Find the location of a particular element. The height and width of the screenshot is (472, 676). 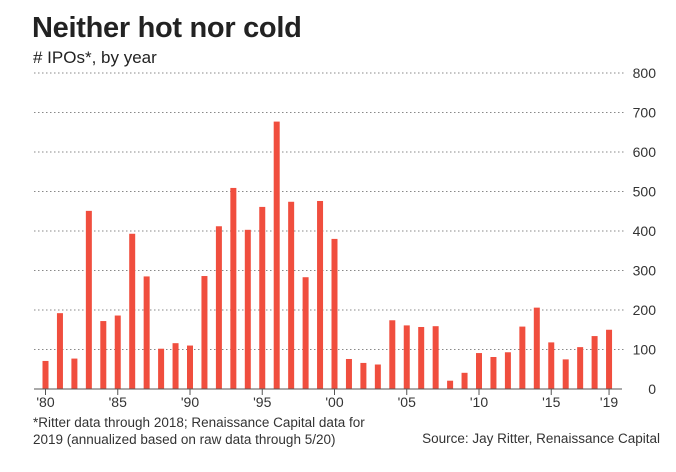

bar-2005 is located at coordinates (406, 357).